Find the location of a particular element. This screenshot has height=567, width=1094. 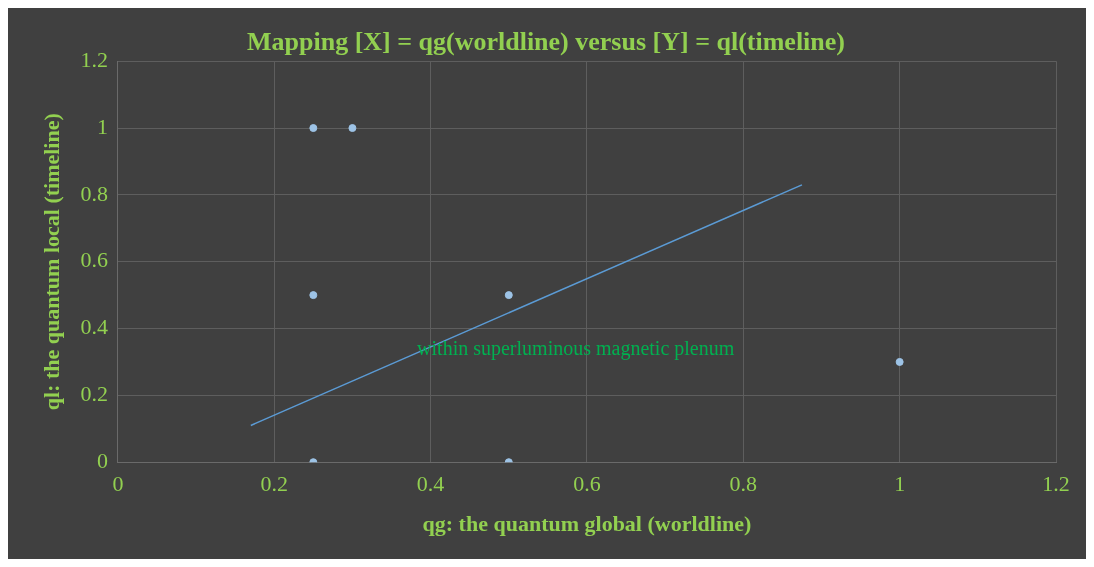

y-tick-label: 0.6 is located at coordinates (94, 260).